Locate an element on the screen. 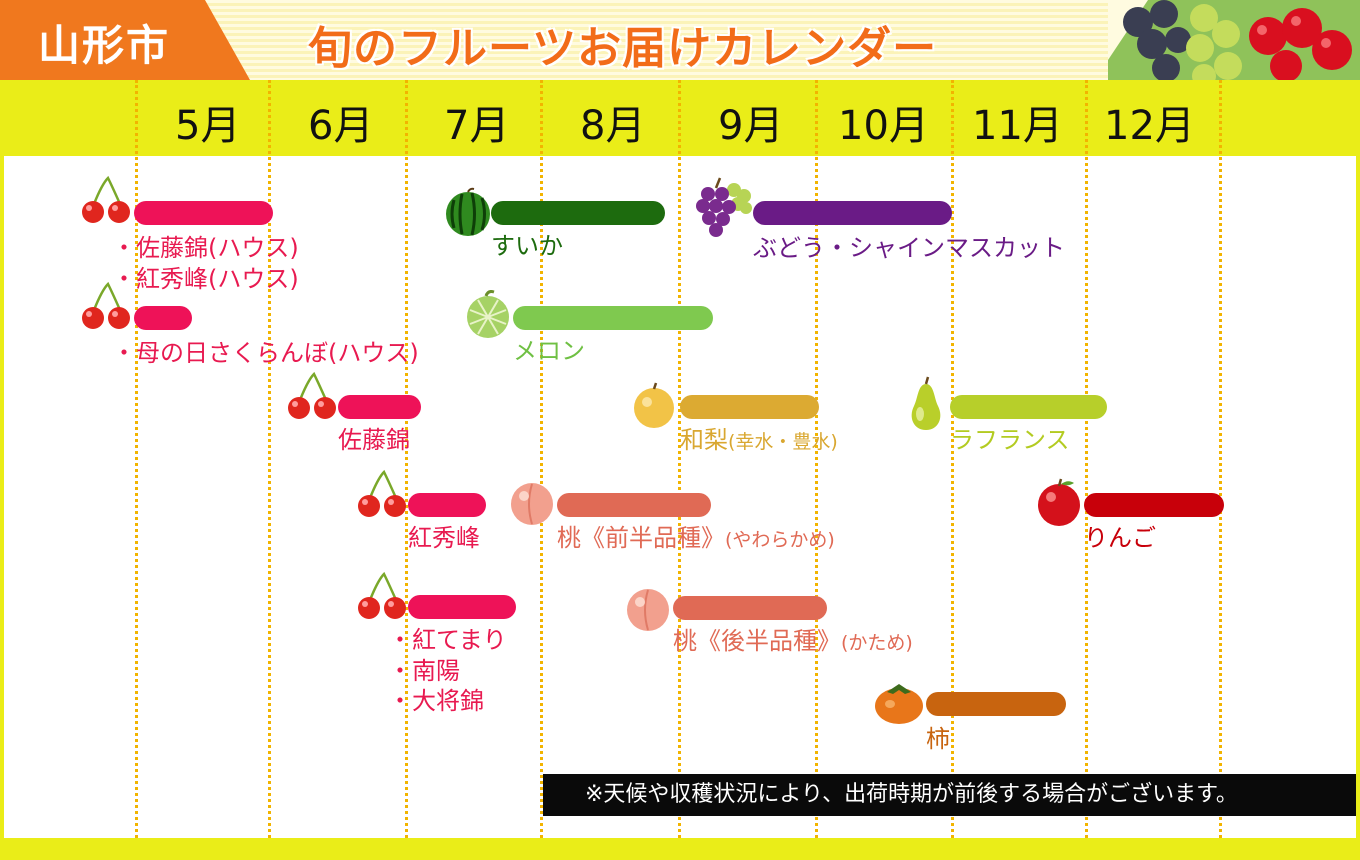 The width and height of the screenshot is (1360, 860). label-peach-early-note: (やわらかめ) is located at coordinates (780, 540).